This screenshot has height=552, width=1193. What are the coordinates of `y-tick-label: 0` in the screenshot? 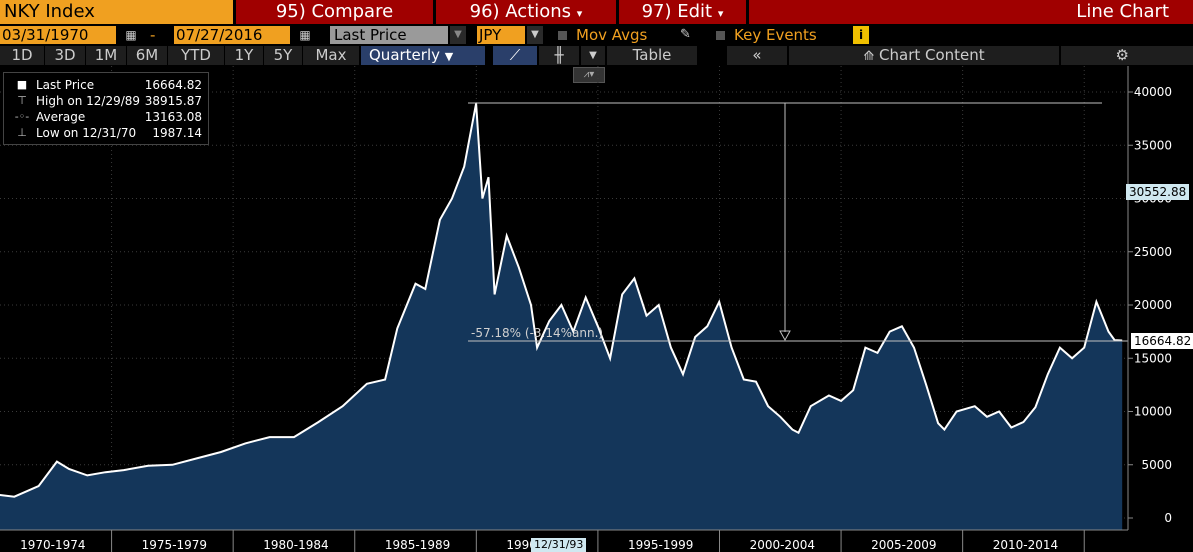 It's located at (1168, 518).